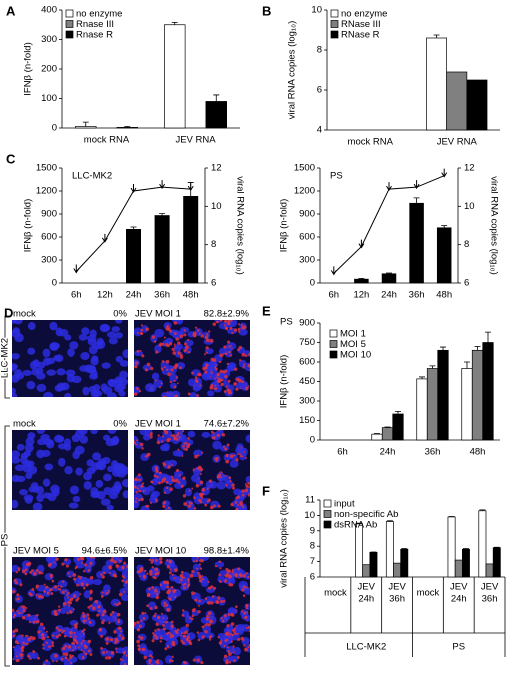 The width and height of the screenshot is (512, 674). I want to click on legend-swatch, so click(334, 24).